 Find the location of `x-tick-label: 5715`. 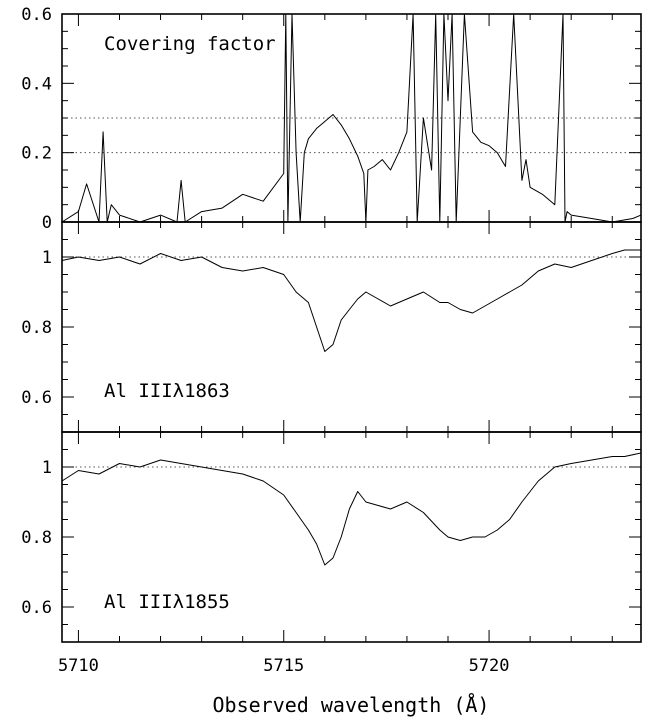

x-tick-label: 5715 is located at coordinates (283, 666).